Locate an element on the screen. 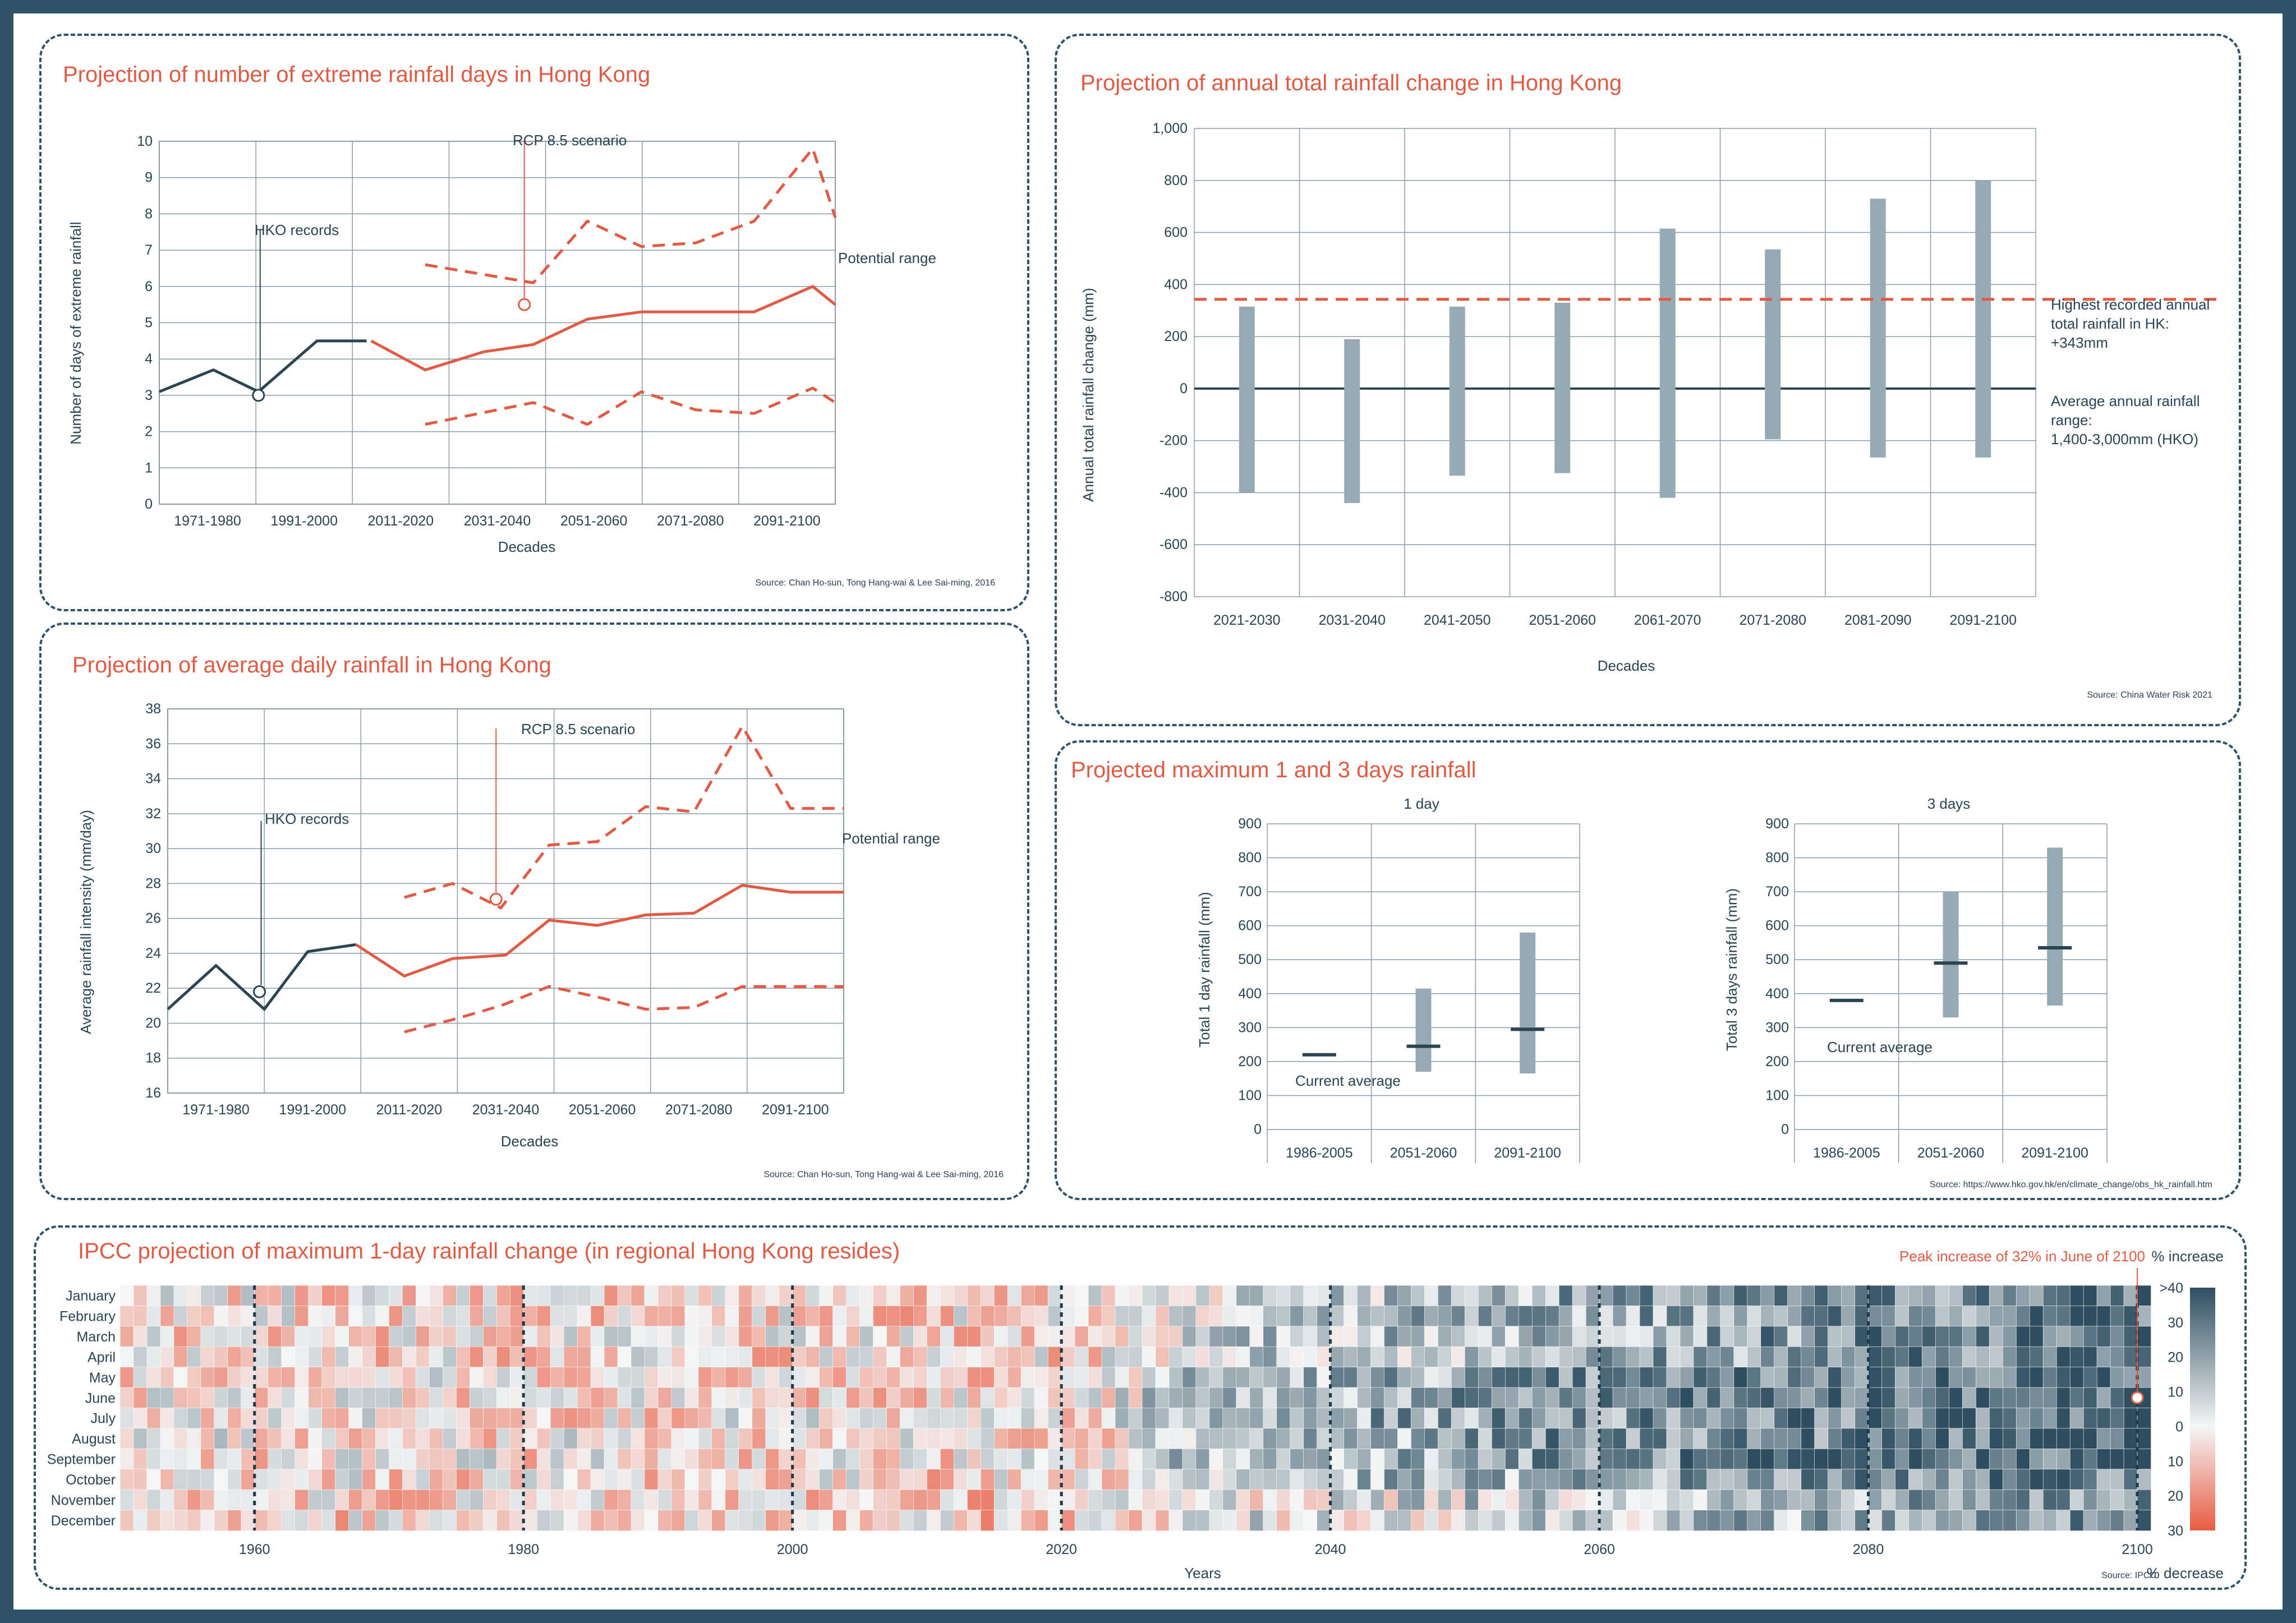  extreme-days-hko-label: HKO records is located at coordinates (297, 230).